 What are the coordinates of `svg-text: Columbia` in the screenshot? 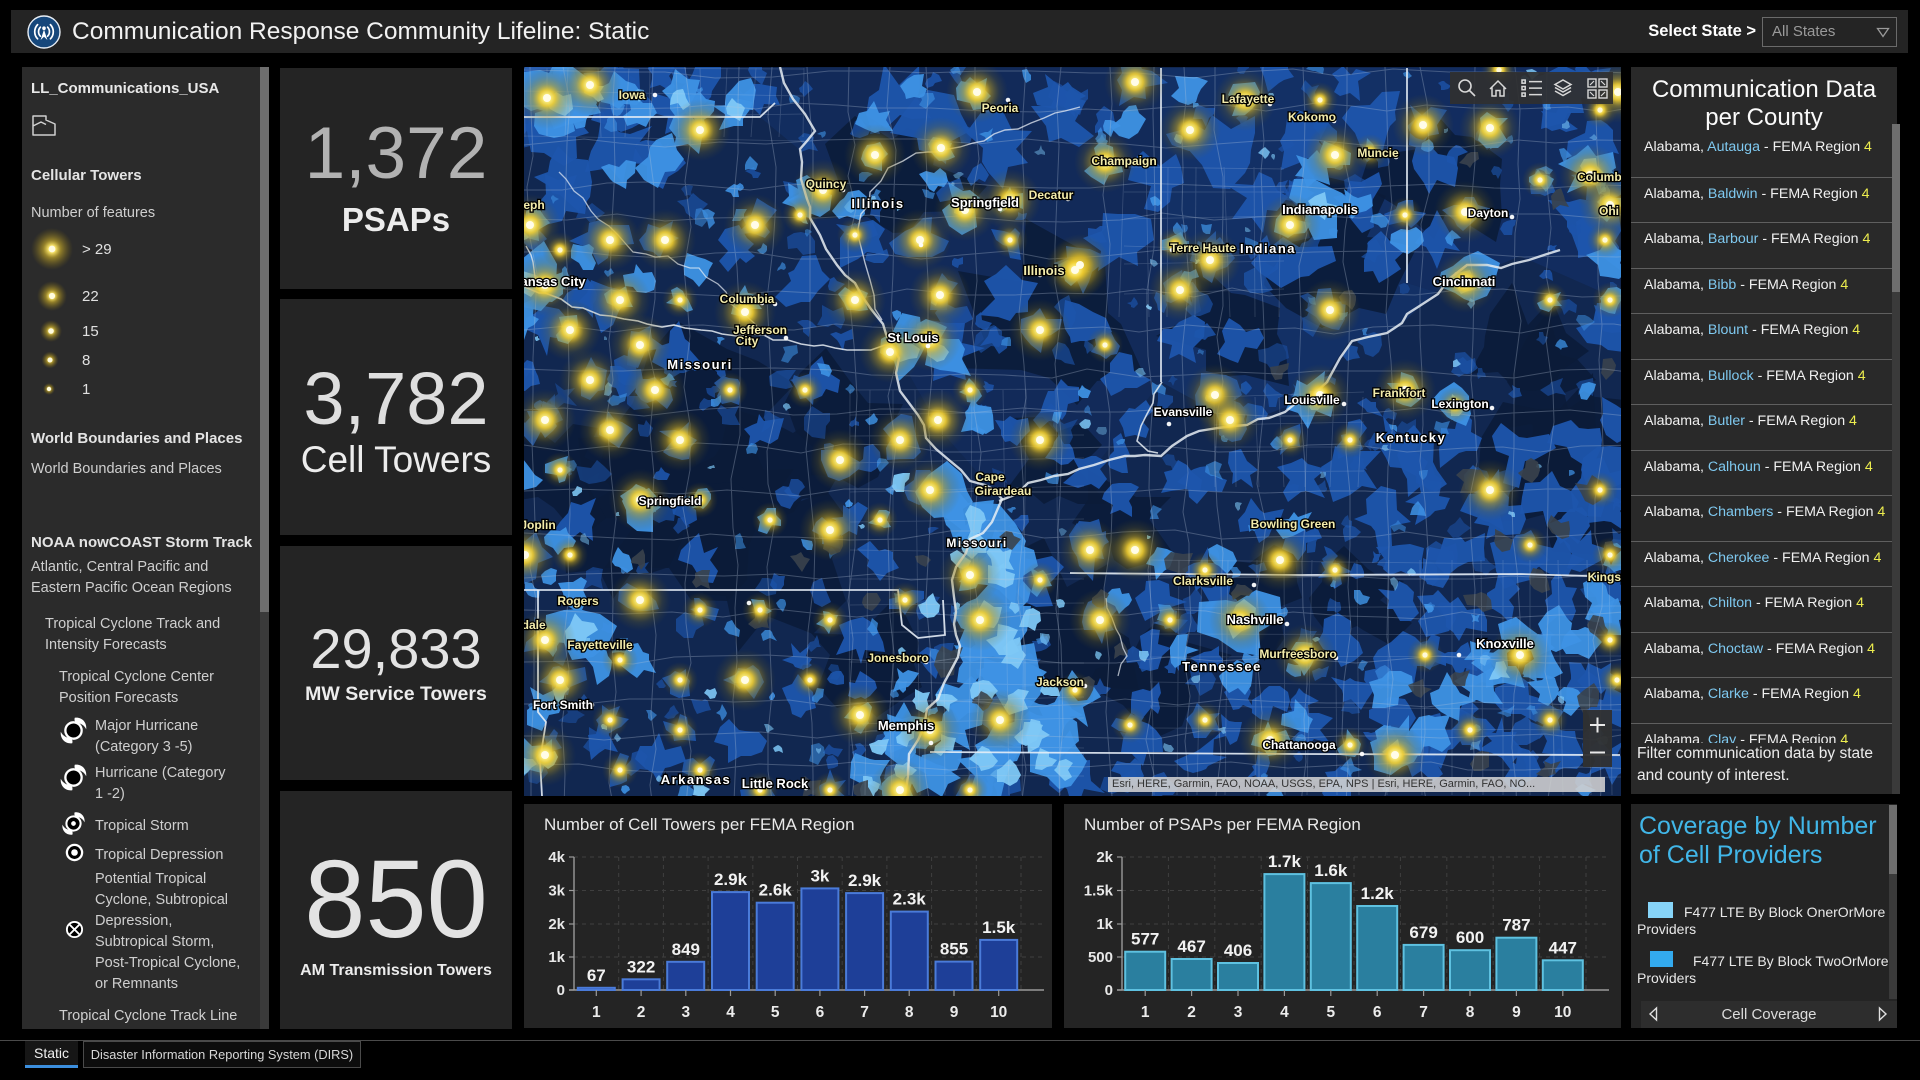 It's located at (747, 299).